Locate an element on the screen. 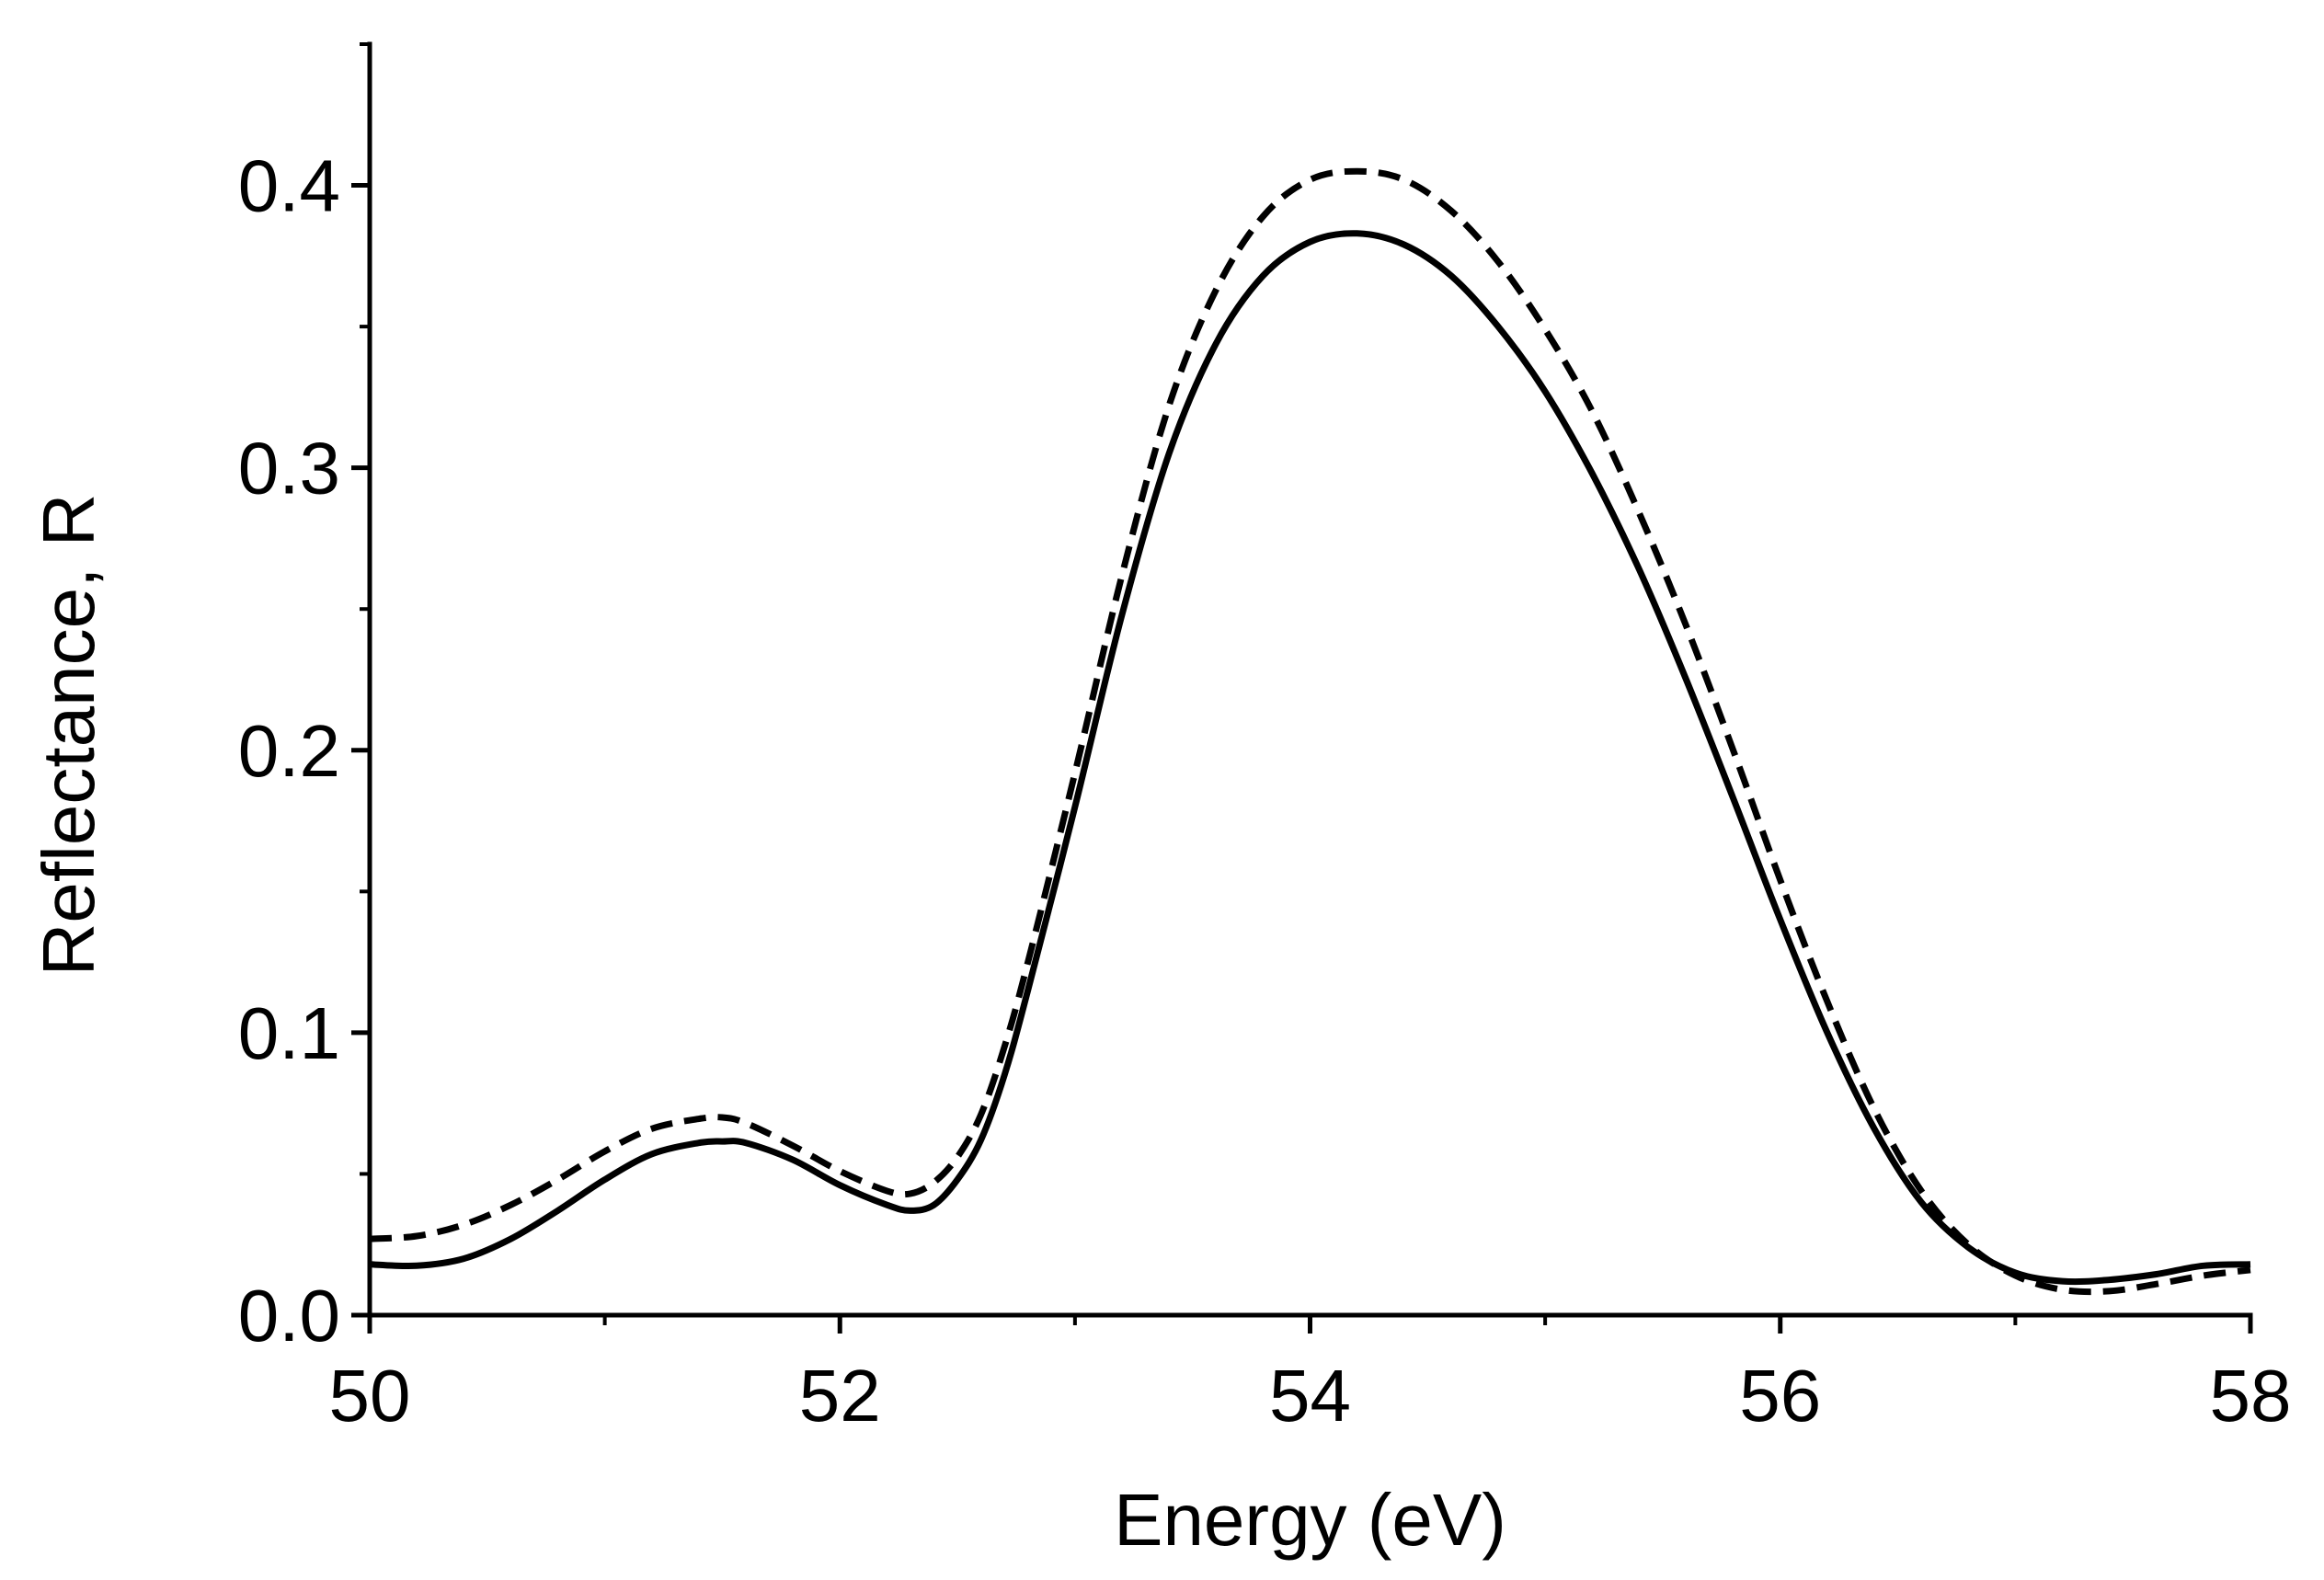  y-tick-label: 0.1 is located at coordinates (289, 1033).